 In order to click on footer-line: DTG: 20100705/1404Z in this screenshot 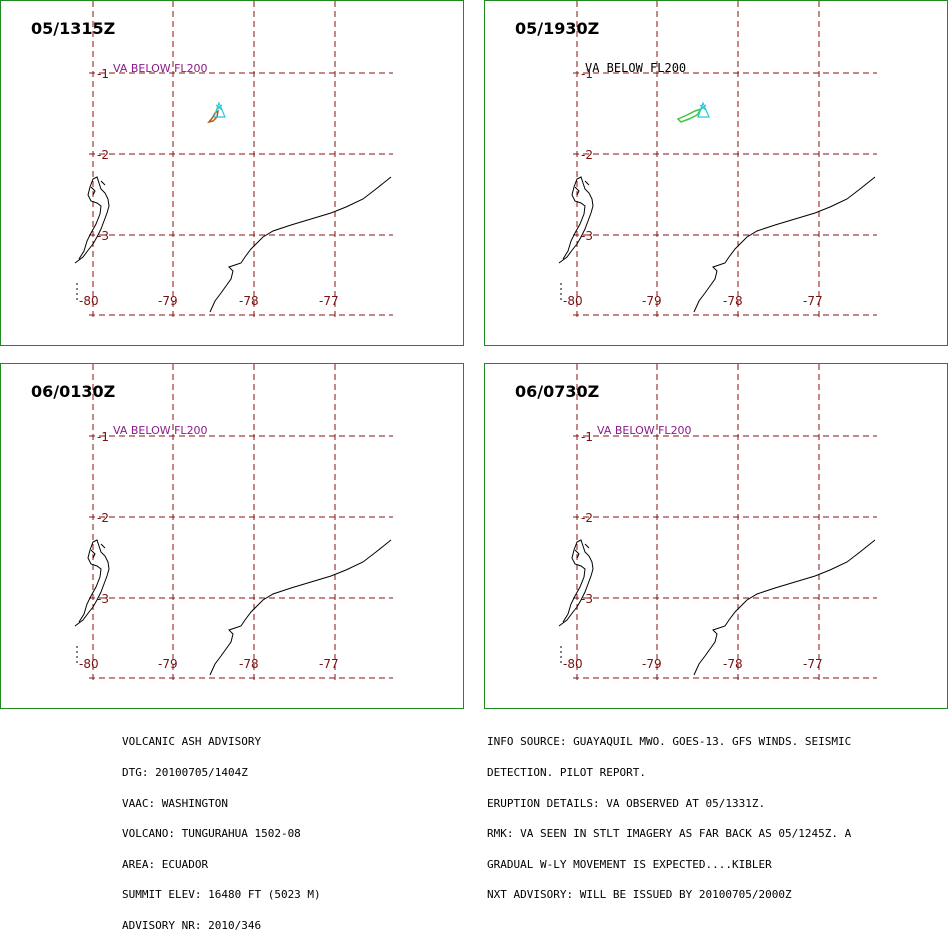, I will do `click(185, 773)`.